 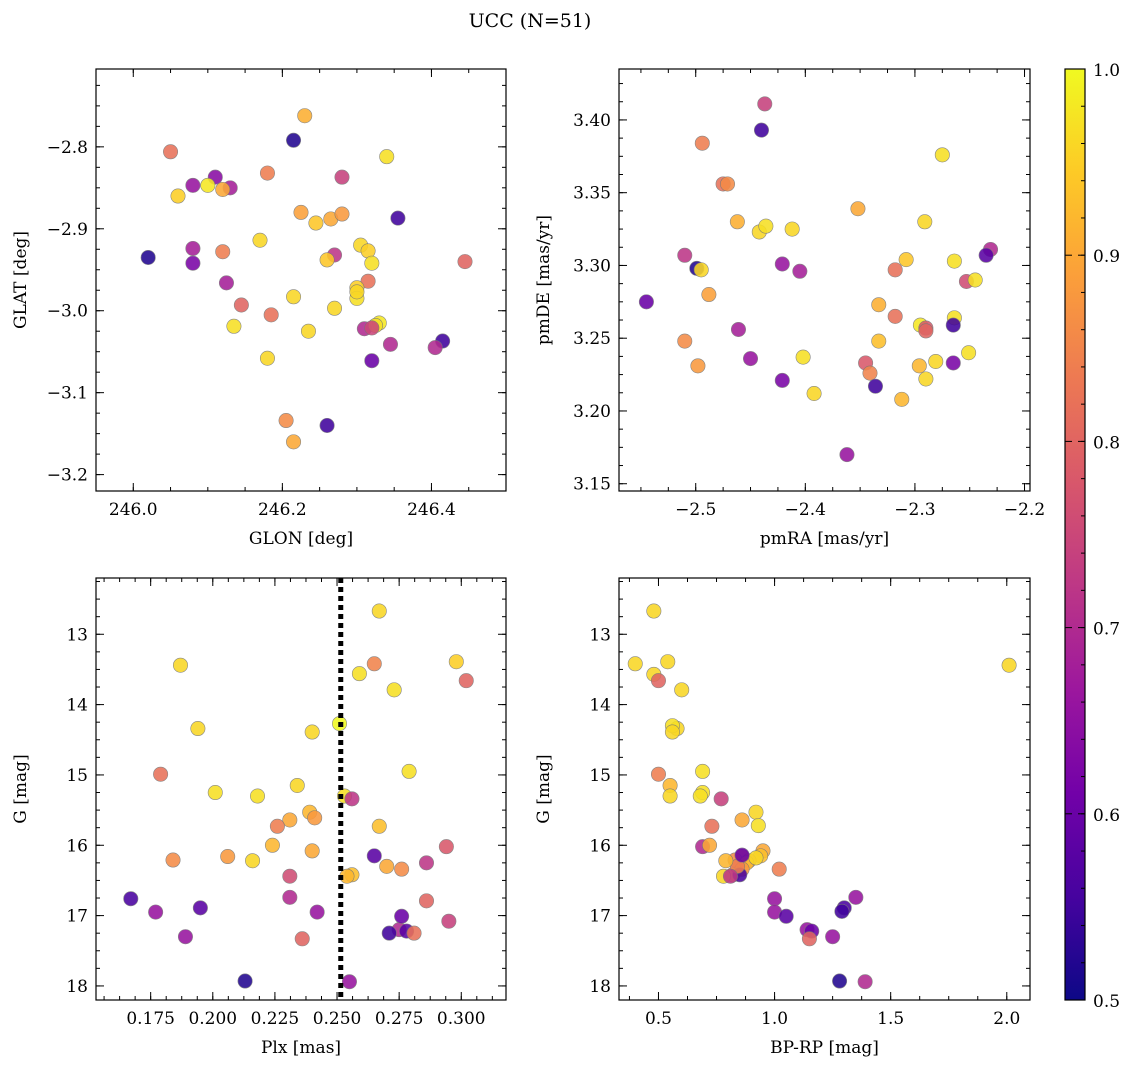 I want to click on y-tick-label: 3.20, so click(x=592, y=412).